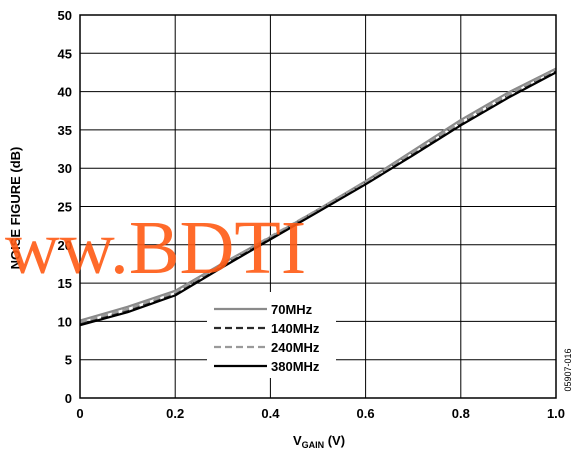 This screenshot has width=574, height=454. Describe the element at coordinates (556, 413) in the screenshot. I see `x-tick-label: 1.0` at that location.